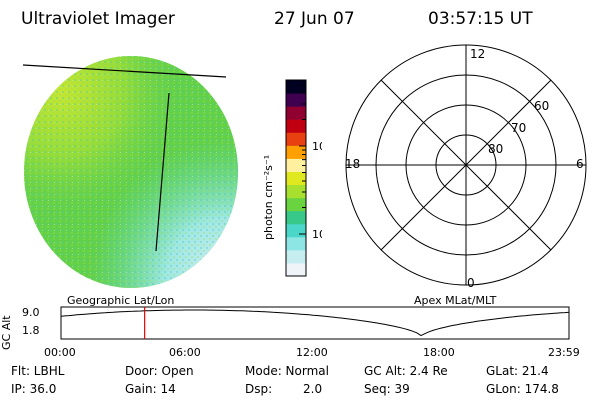 Image resolution: width=600 pixels, height=400 pixels. What do you see at coordinates (314, 19) in the screenshot?
I see `date-label: 27 Jun 07` at bounding box center [314, 19].